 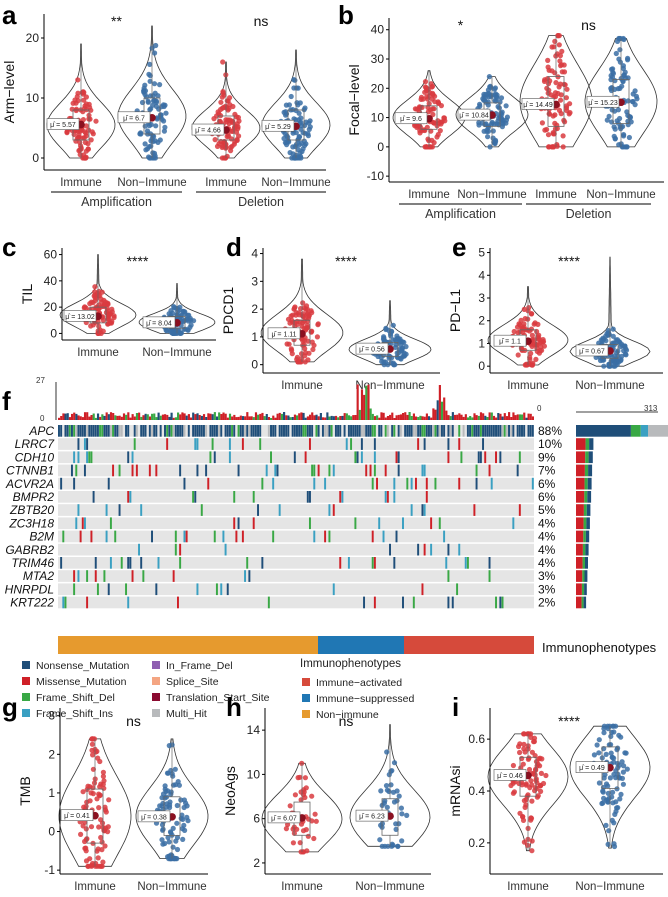 I want to click on y-axis-title-a: Arm−level, so click(x=9, y=92).